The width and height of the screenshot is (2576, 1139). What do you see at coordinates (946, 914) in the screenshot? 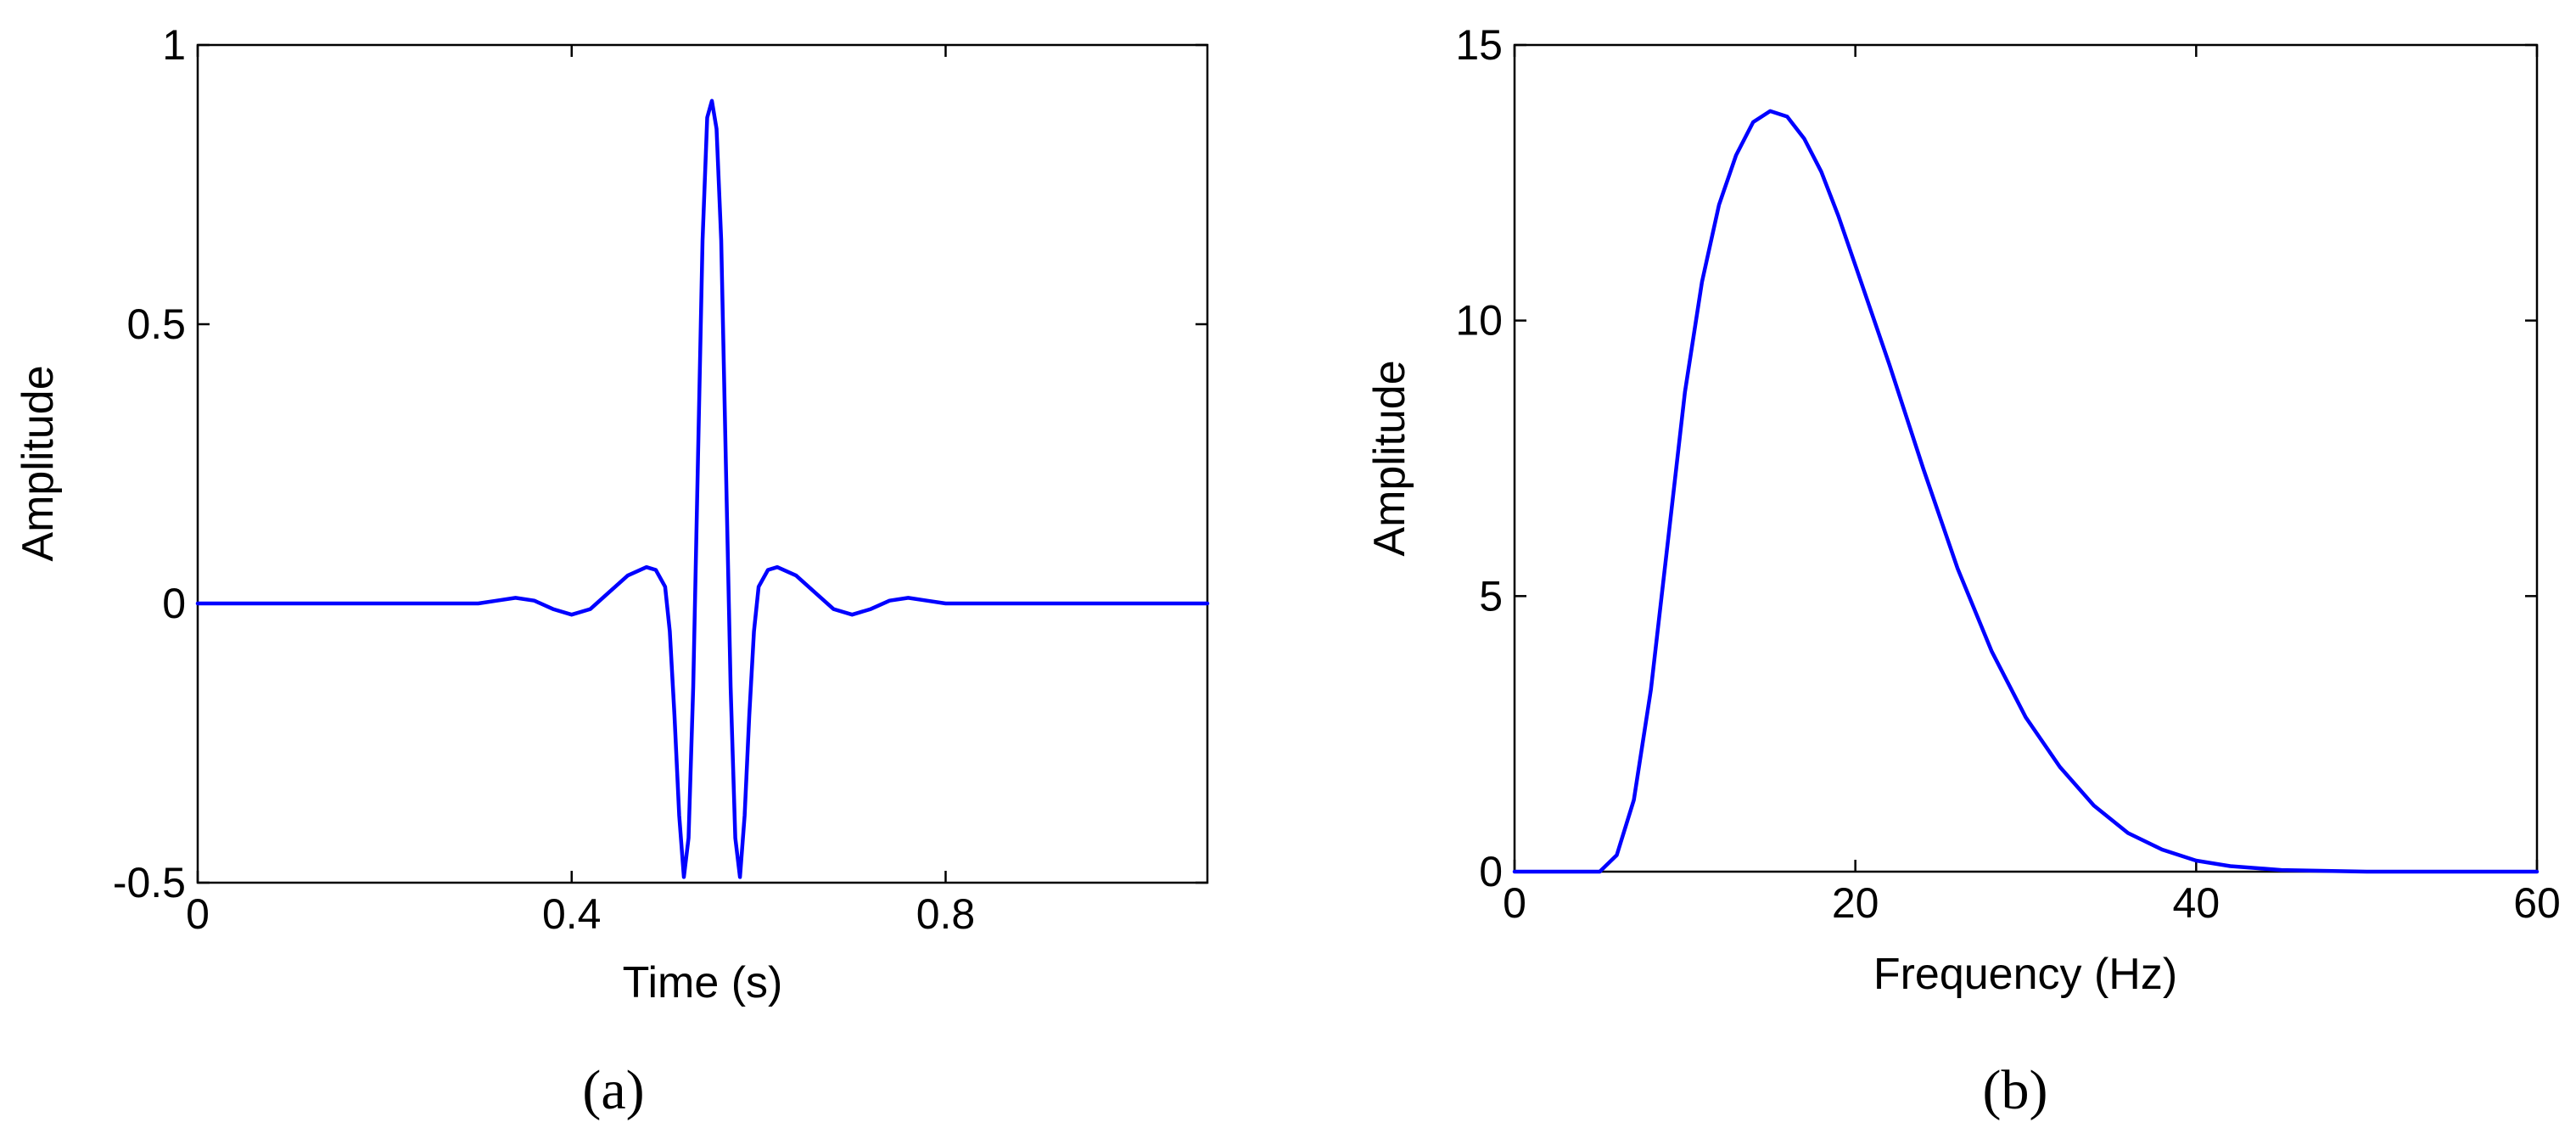
I see `x-tick-label: 0.8` at bounding box center [946, 914].